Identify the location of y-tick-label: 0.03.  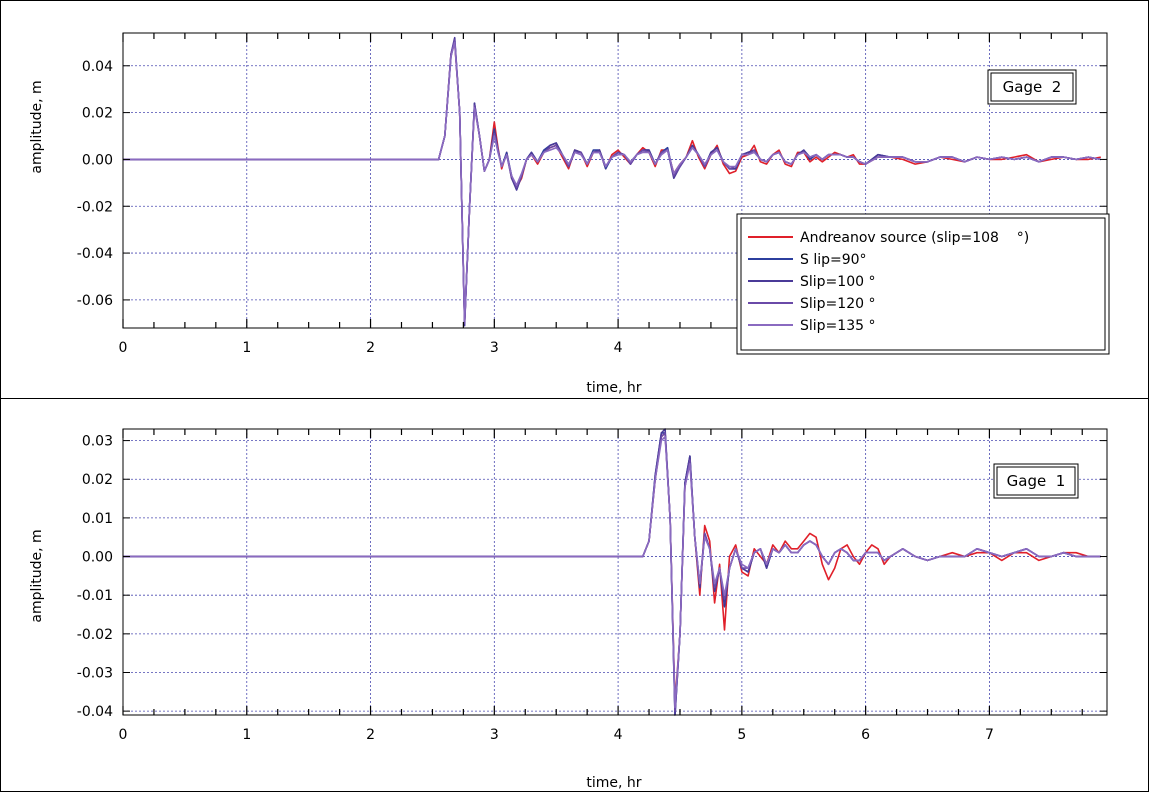
(97, 442).